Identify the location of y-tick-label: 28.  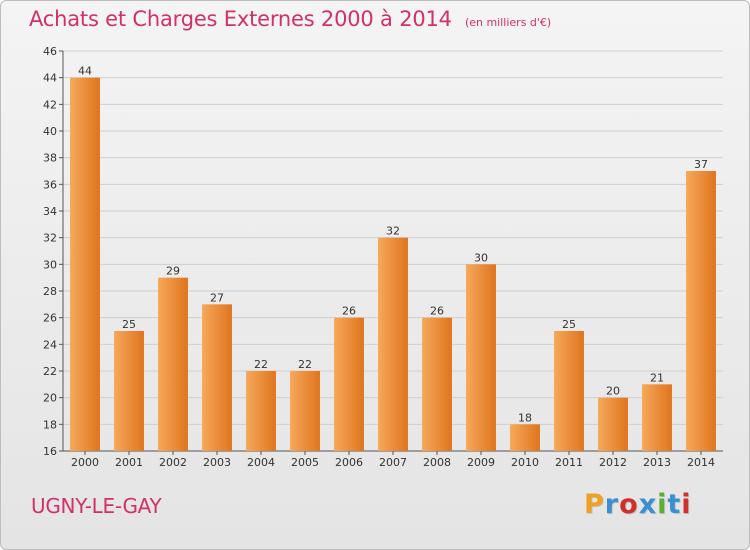
(50, 291).